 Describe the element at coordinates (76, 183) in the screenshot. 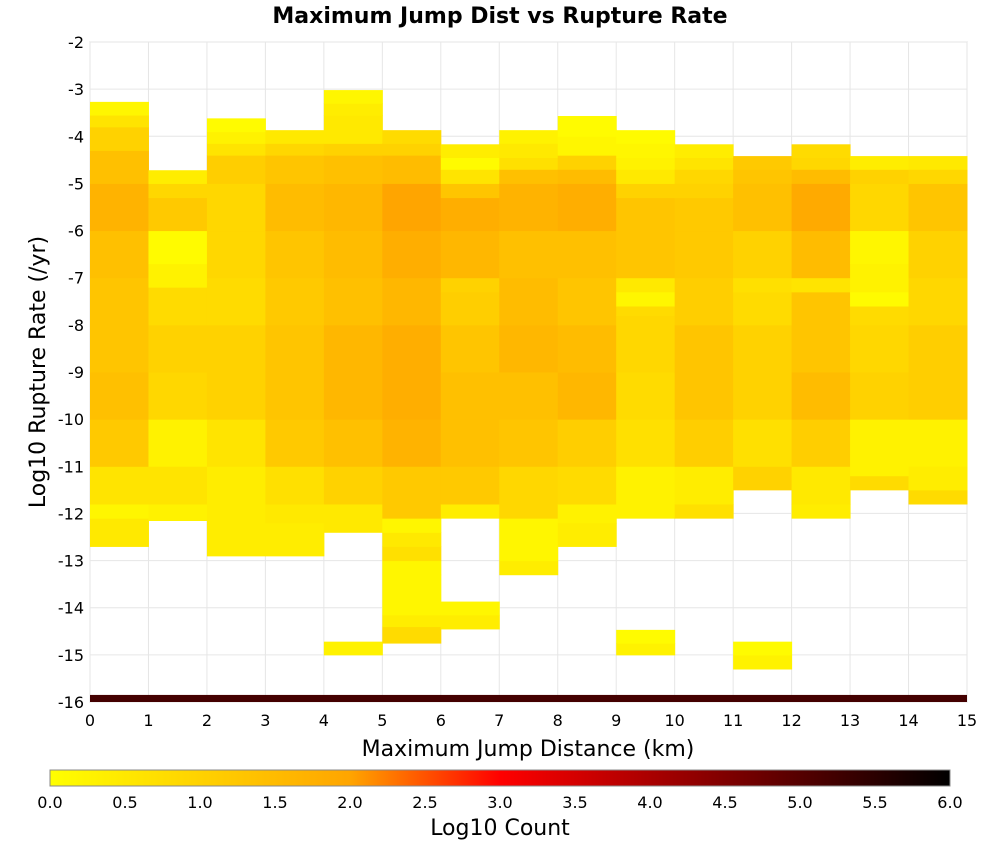

I see `y-tick-label: -5` at that location.